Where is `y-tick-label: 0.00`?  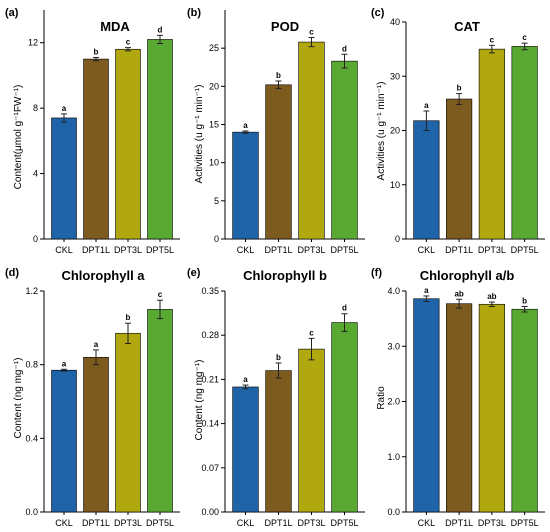
y-tick-label: 0.00 is located at coordinates (210, 512).